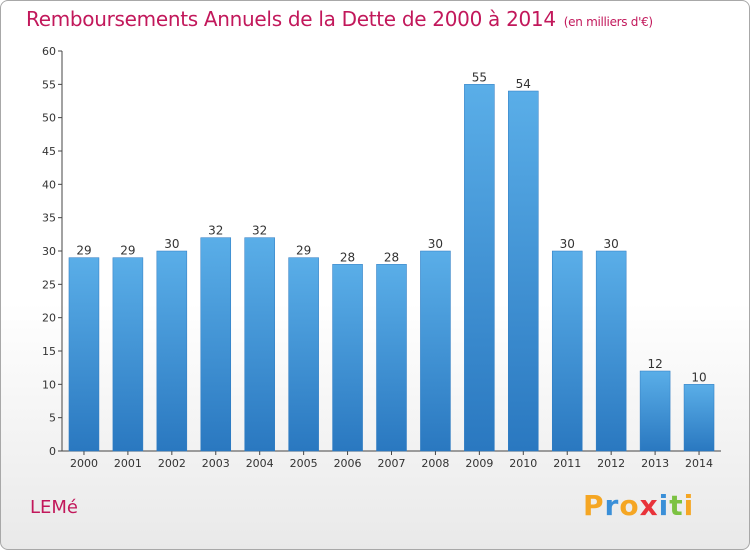  Describe the element at coordinates (629, 505) in the screenshot. I see `brand-letter: o` at that location.